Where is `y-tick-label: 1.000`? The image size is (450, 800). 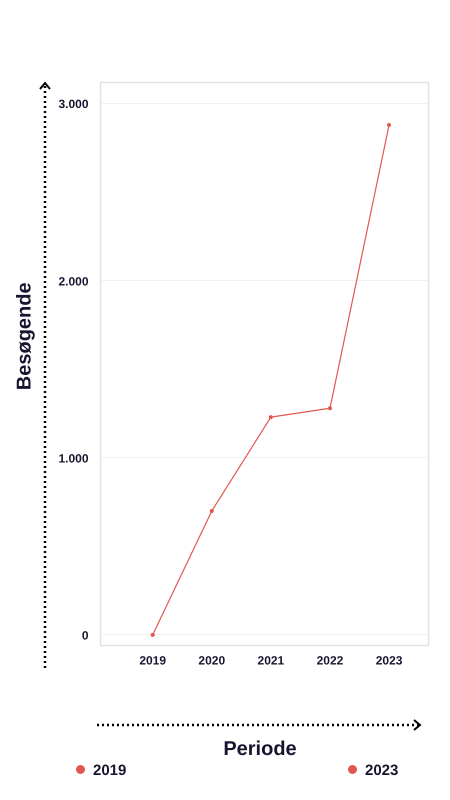 y-tick-label: 1.000 is located at coordinates (73, 458).